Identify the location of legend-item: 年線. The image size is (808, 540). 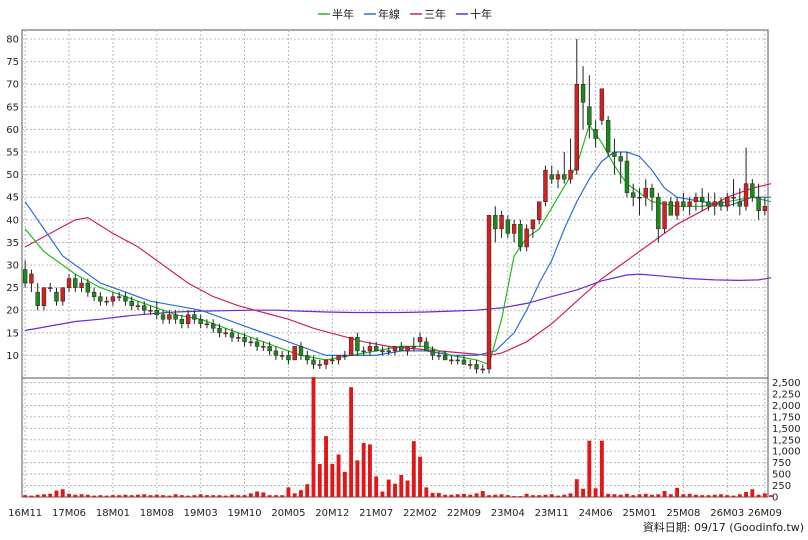
(382, 14).